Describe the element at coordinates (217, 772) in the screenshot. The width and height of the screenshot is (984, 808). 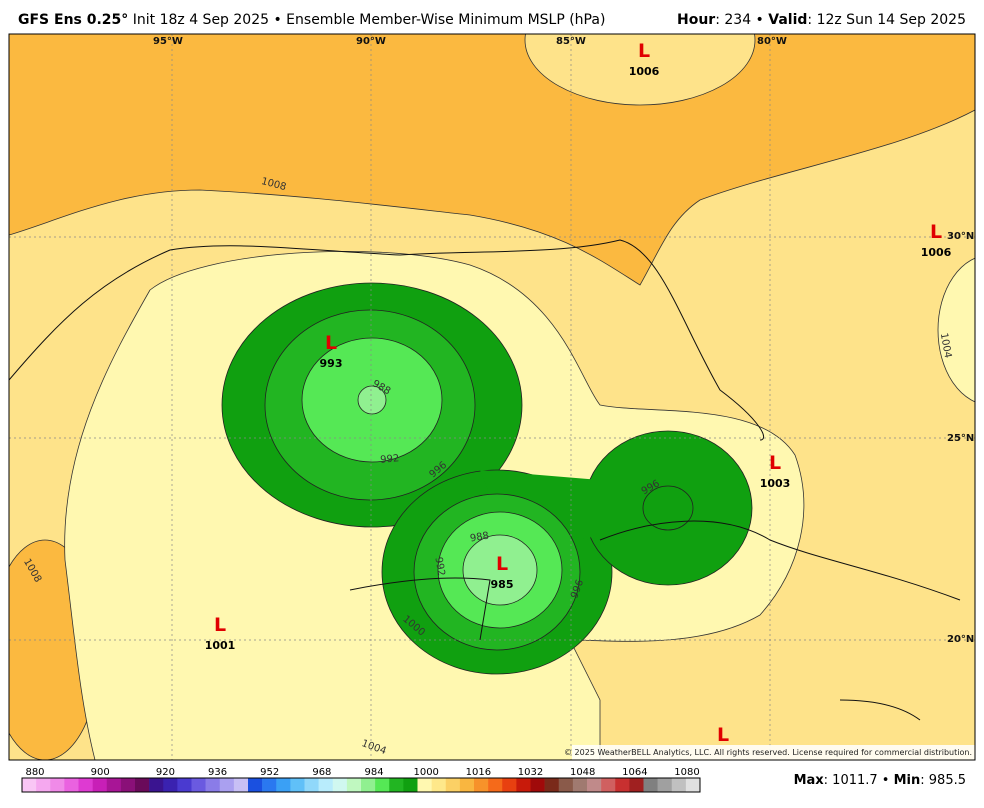
I see `colorbar-label: 936` at that location.